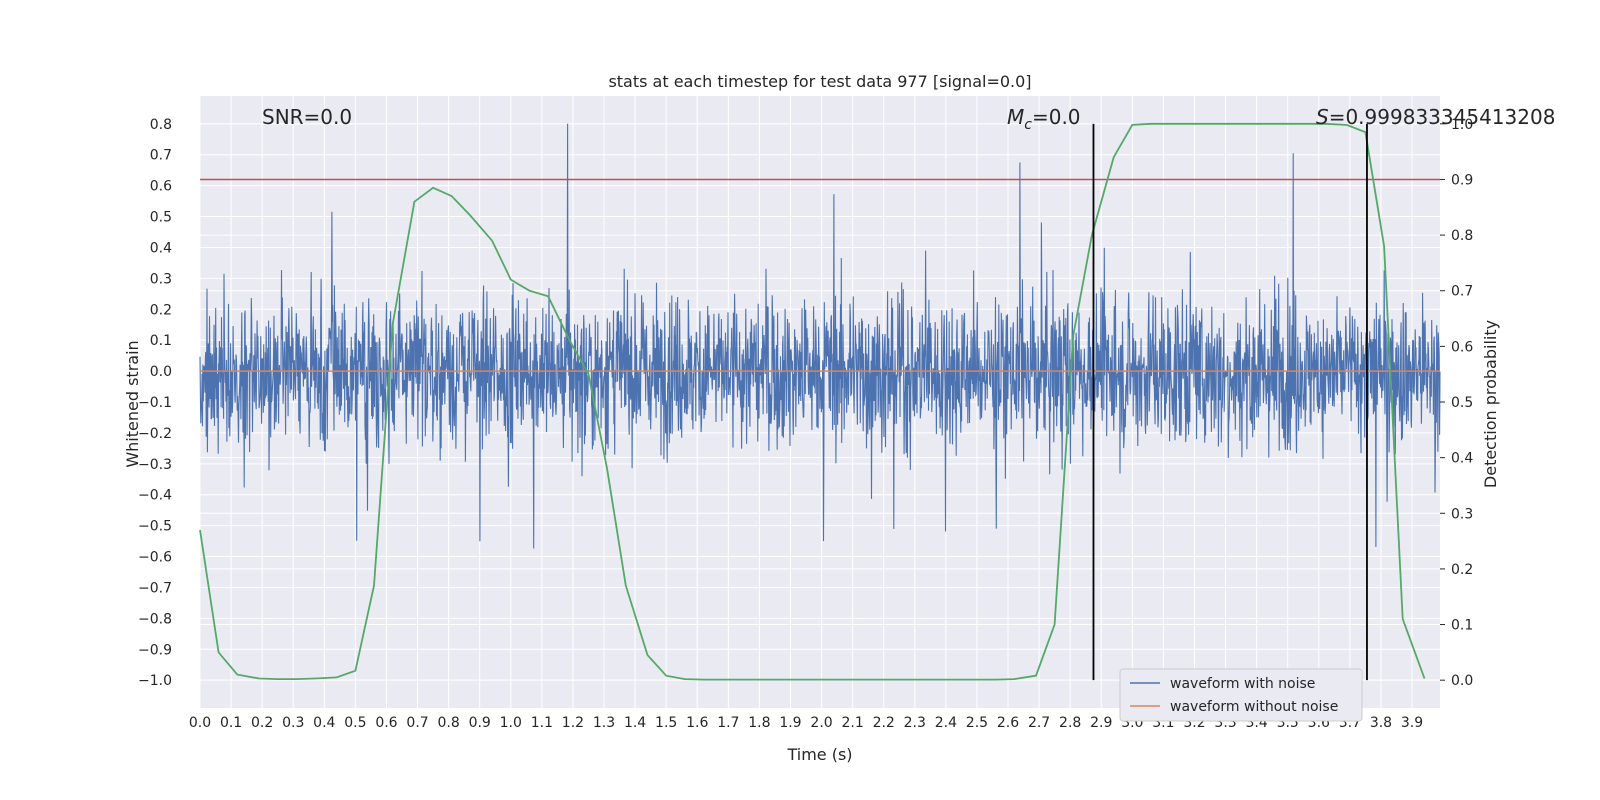 Image resolution: width=1600 pixels, height=800 pixels. Describe the element at coordinates (1462, 570) in the screenshot. I see `y2-tick-label: 0.2` at that location.